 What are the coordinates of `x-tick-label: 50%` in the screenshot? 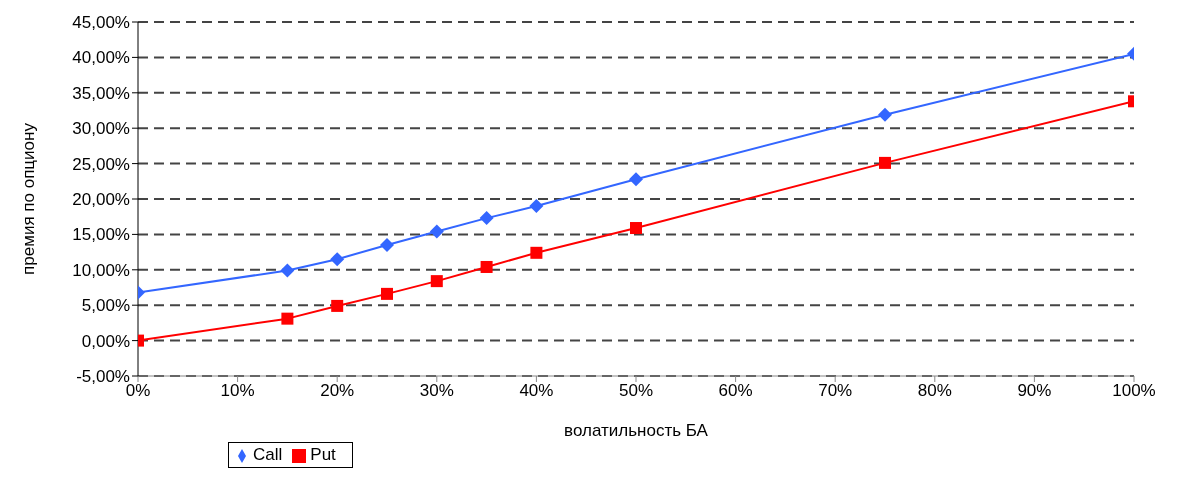 It's located at (636, 391).